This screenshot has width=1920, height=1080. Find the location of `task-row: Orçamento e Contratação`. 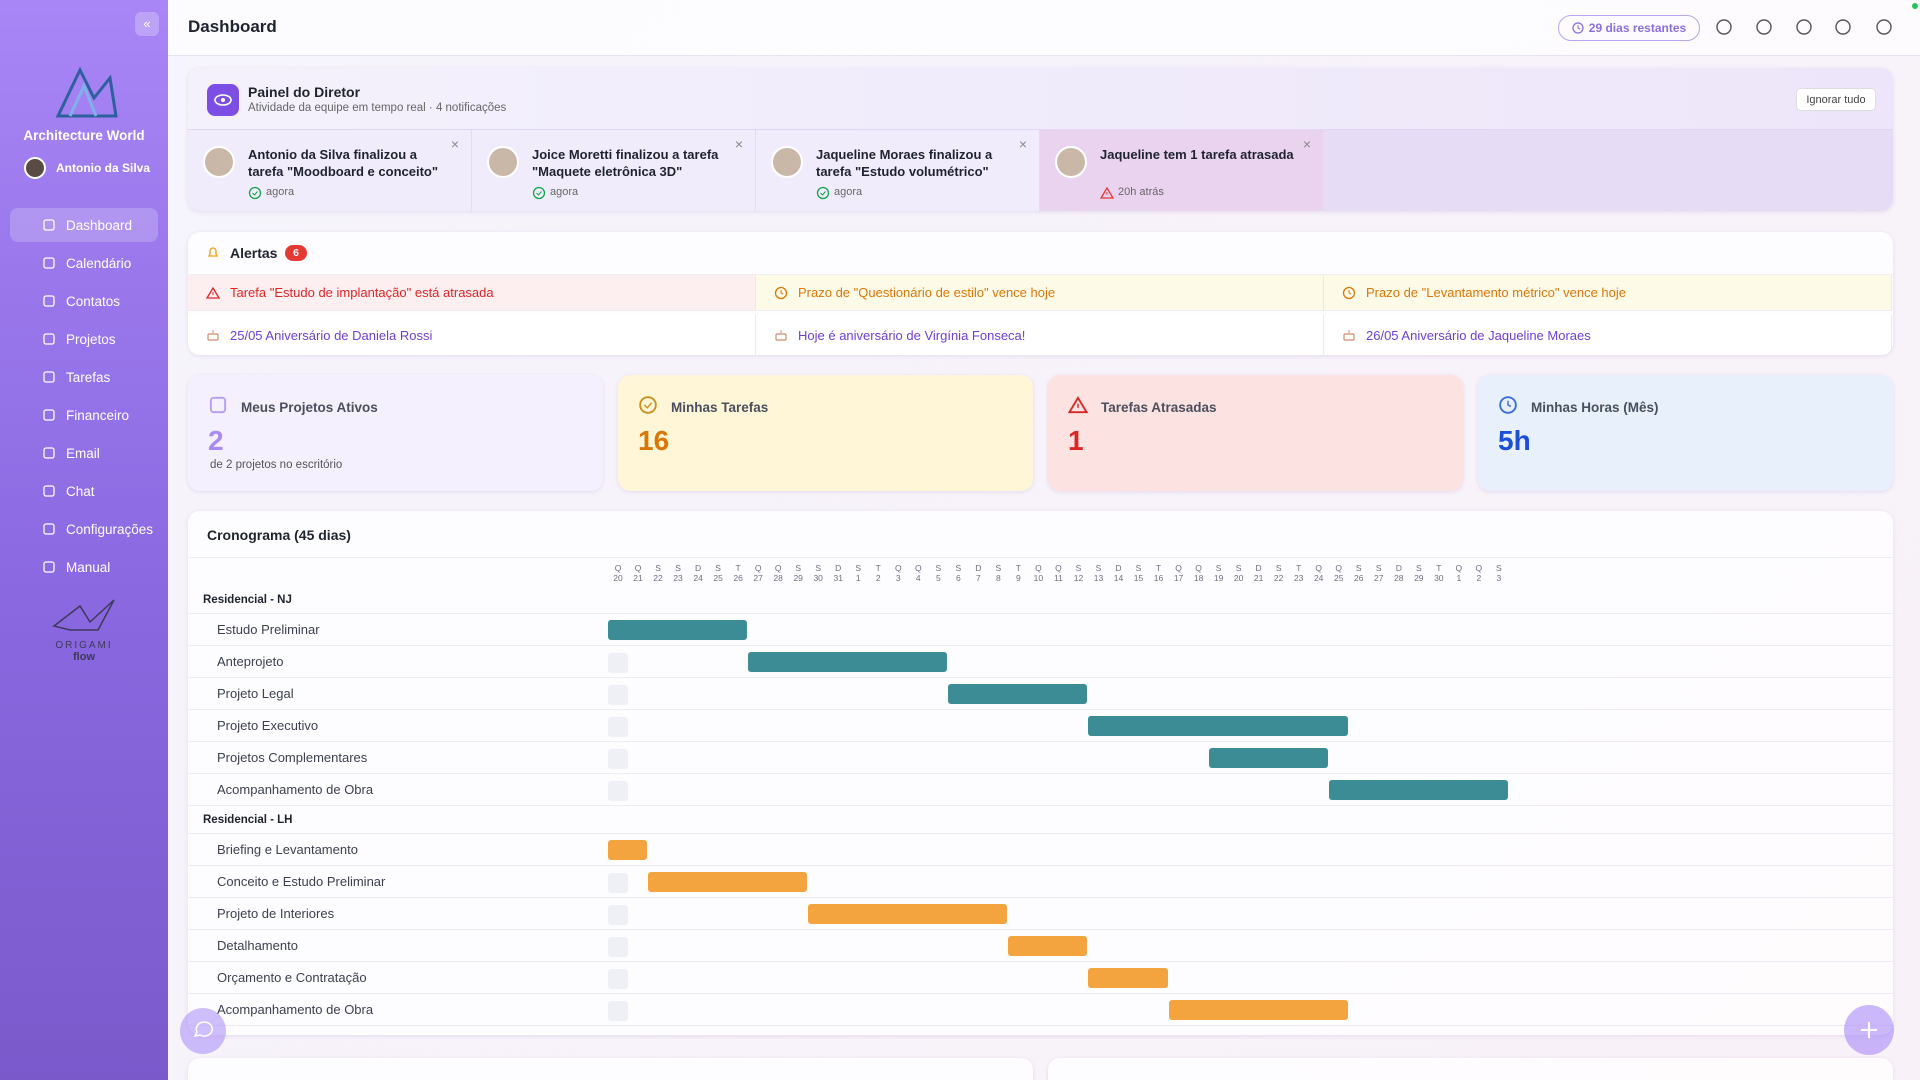

task-row: Orçamento e Contratação is located at coordinates (1040, 978).